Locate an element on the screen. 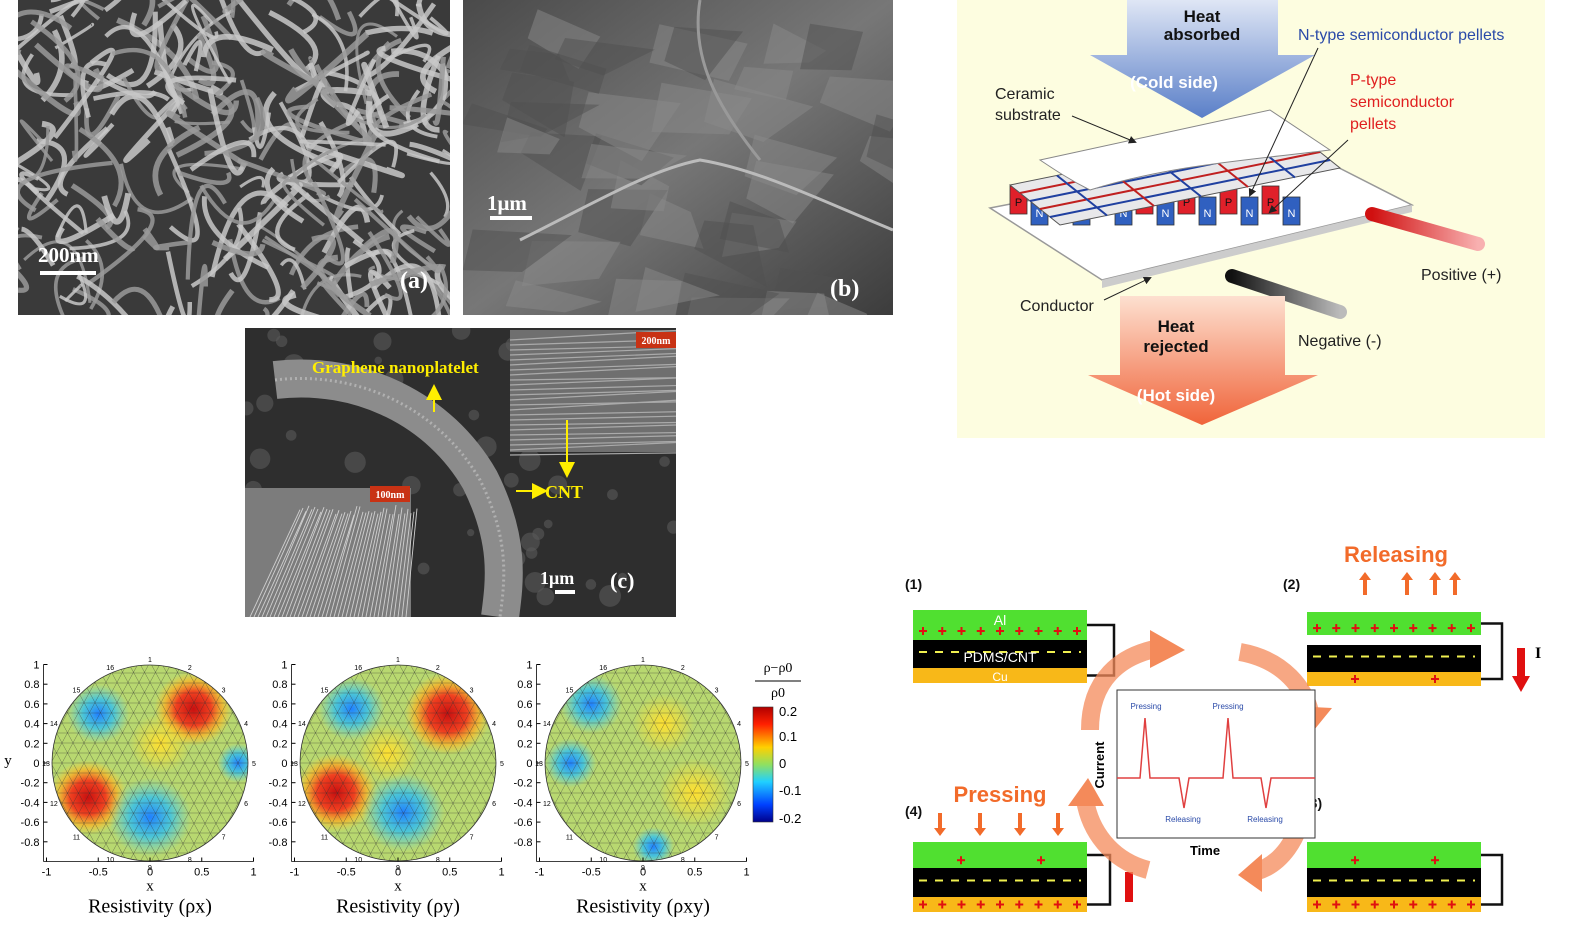  node-label: 7 is located at coordinates (717, 838).